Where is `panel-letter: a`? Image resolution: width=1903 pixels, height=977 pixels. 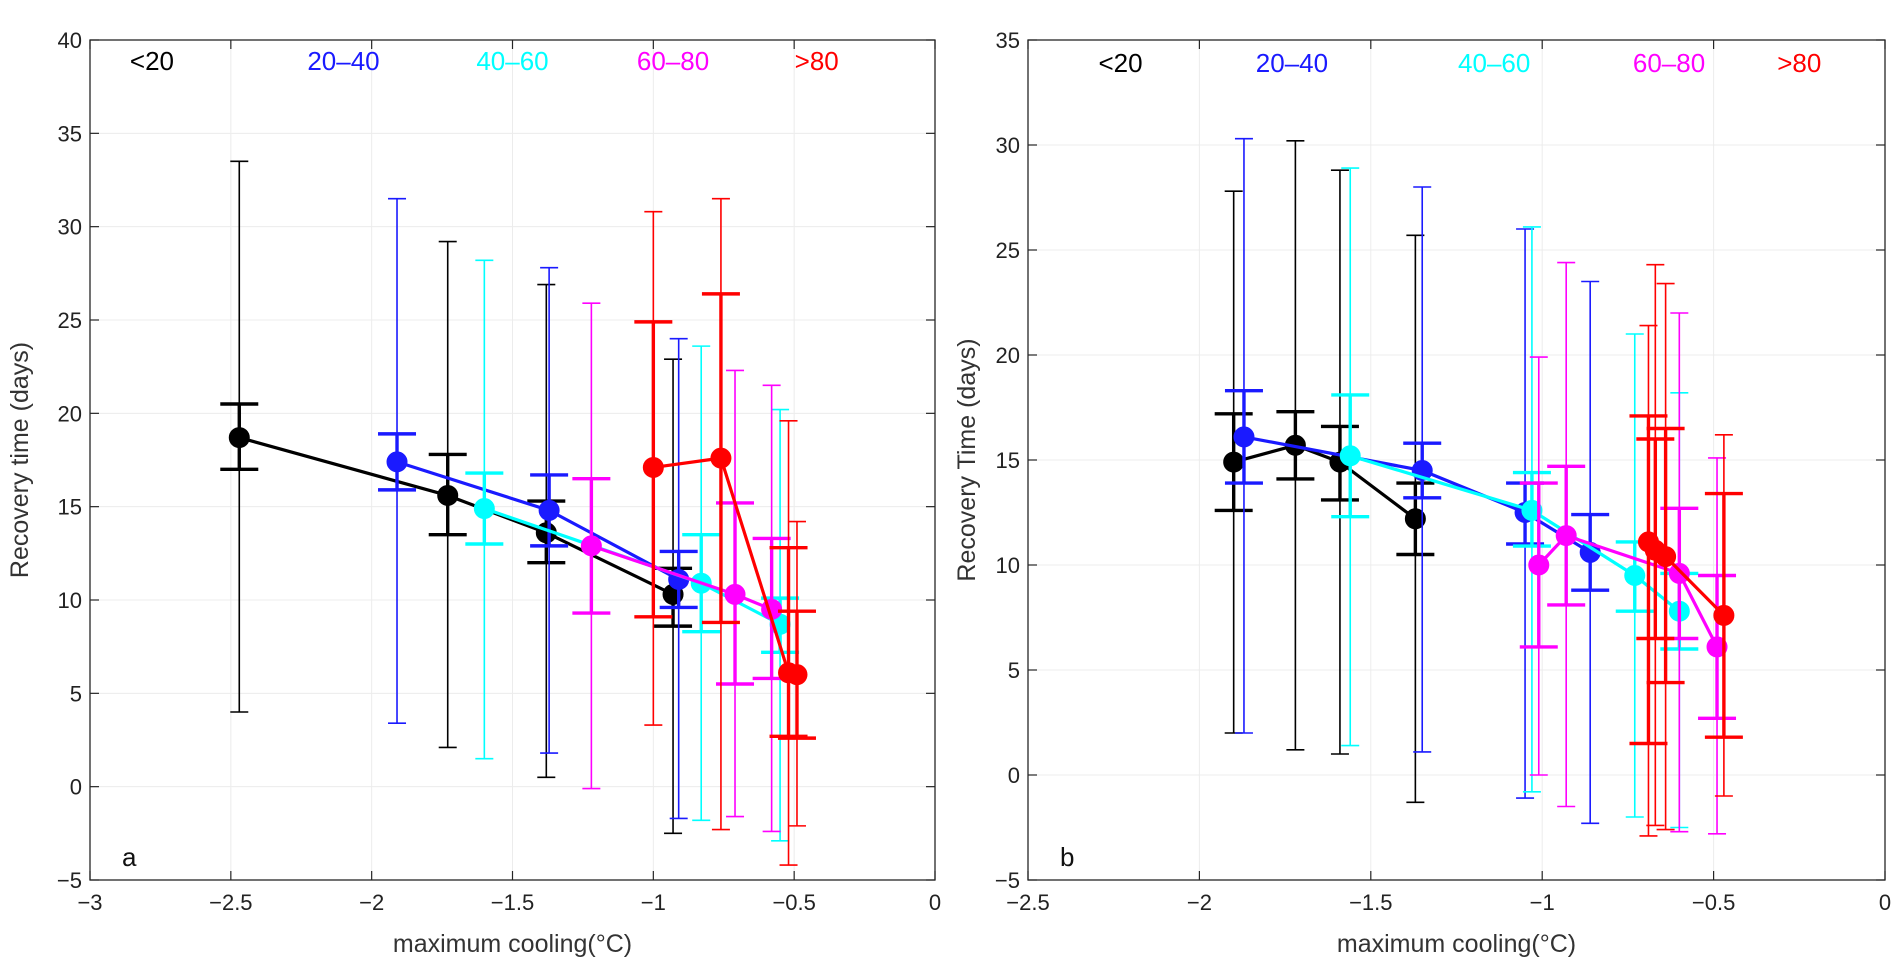
panel-letter: a is located at coordinates (129, 857).